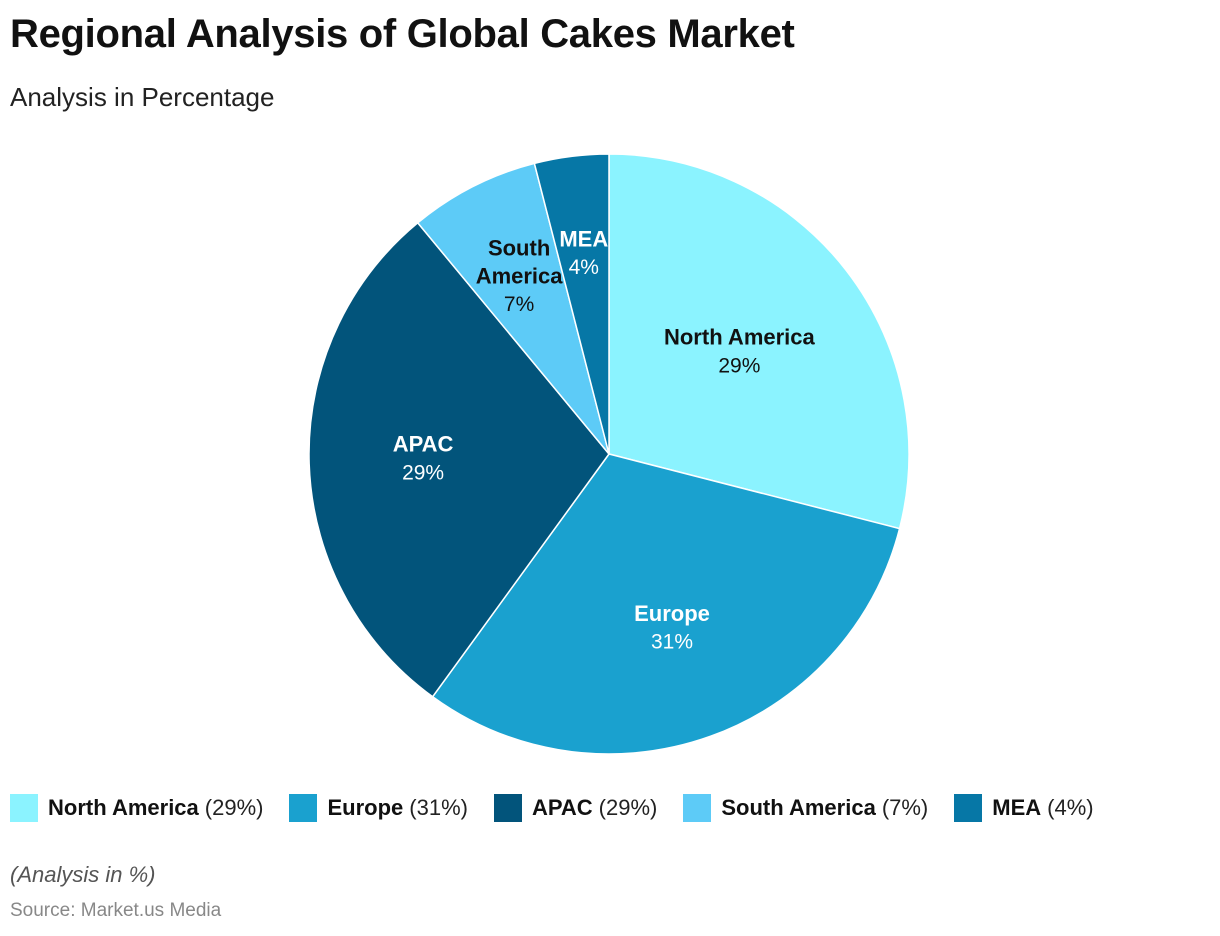  I want to click on pie-slice-south-america, so click(513, 308).